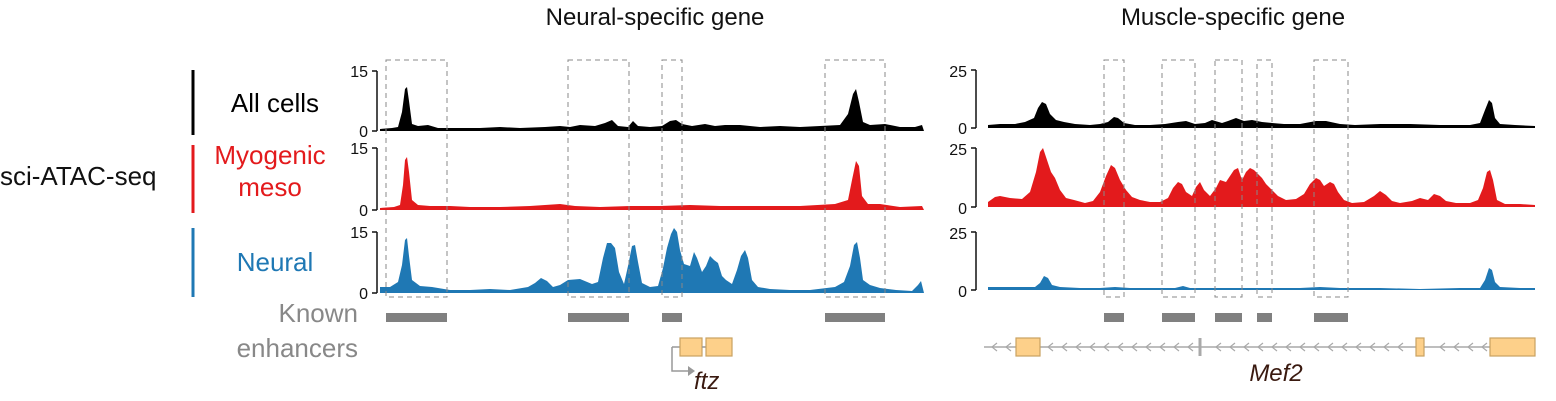 The width and height of the screenshot is (1556, 401). Describe the element at coordinates (364, 180) in the screenshot. I see `axis-left-myo: 15 0` at that location.